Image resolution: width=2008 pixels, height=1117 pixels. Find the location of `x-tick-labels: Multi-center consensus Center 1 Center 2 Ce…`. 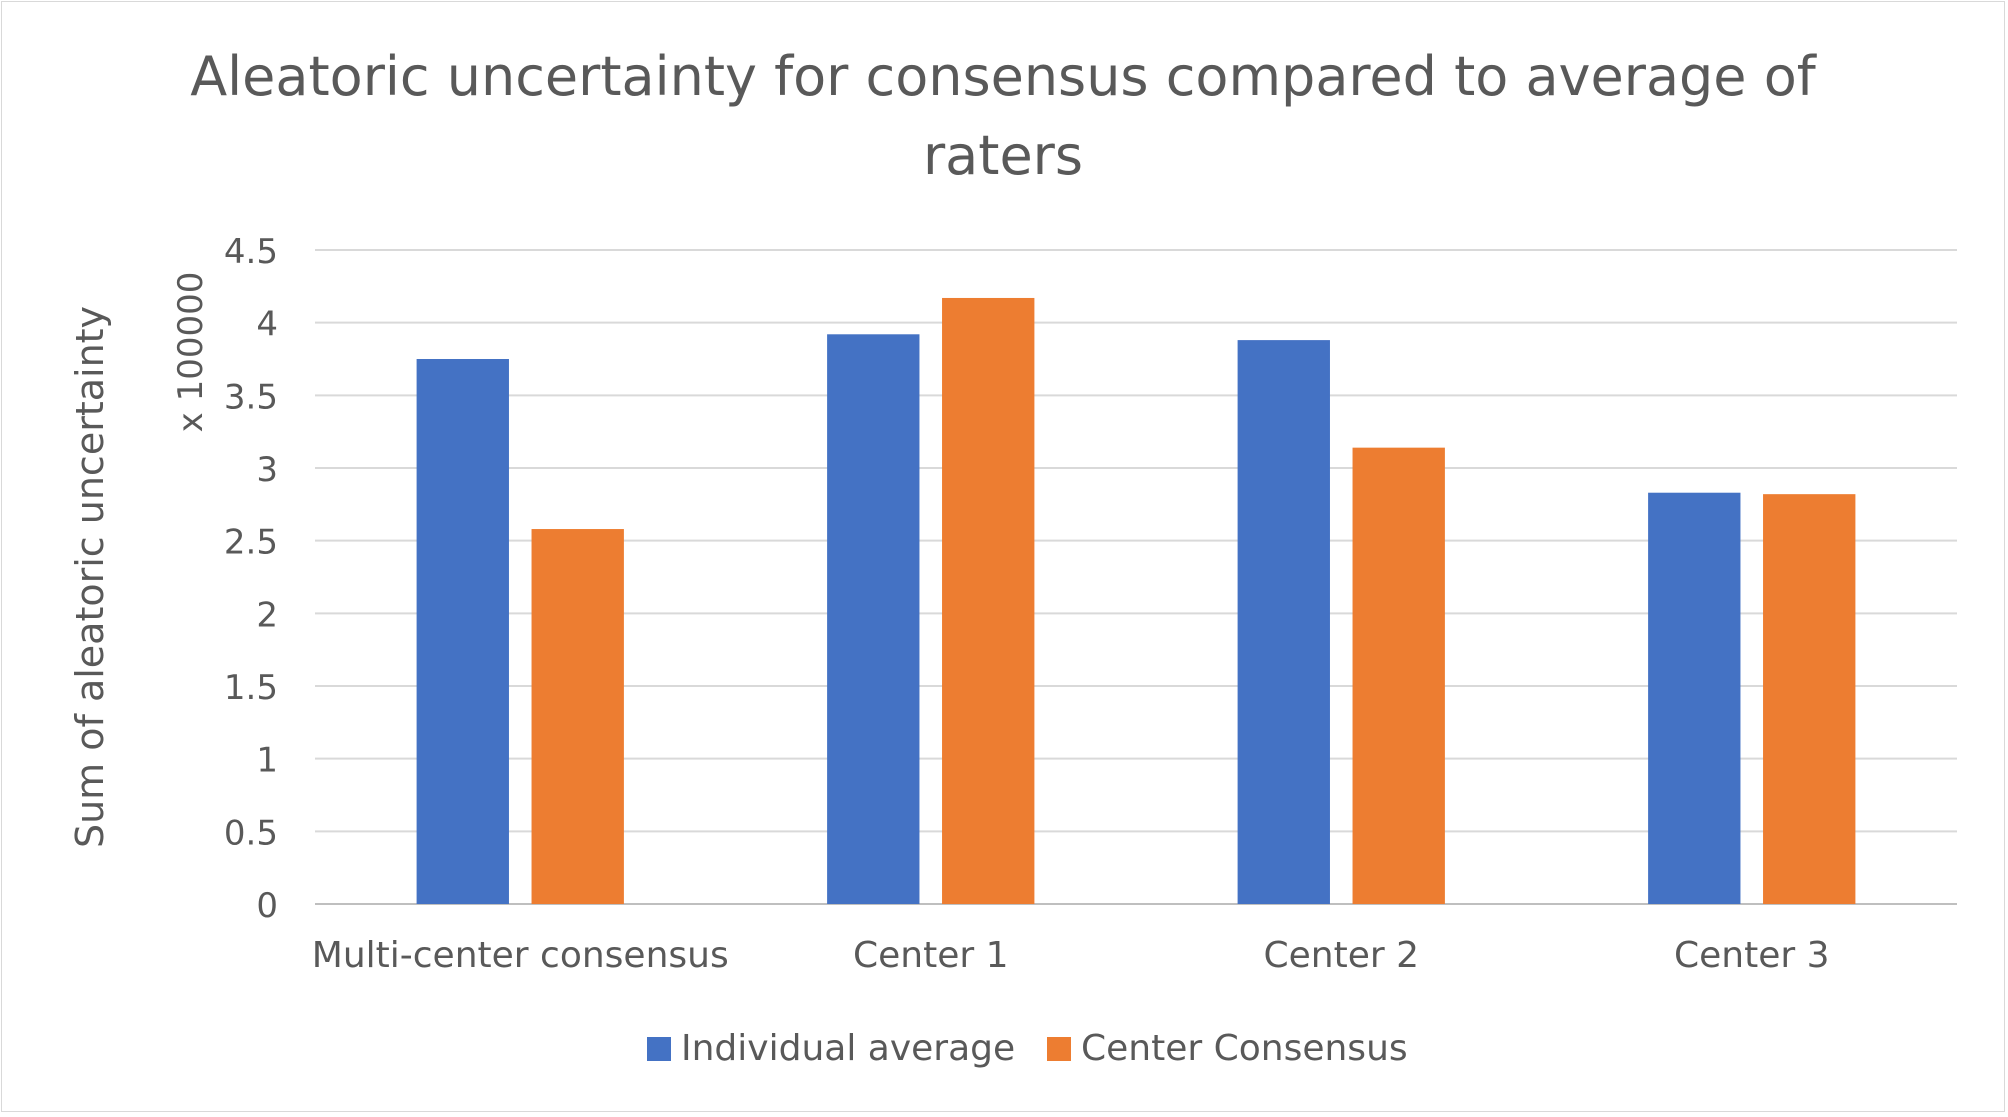

x-tick-labels: Multi-center consensus Center 1 Center 2 Ce… is located at coordinates (1071, 955).